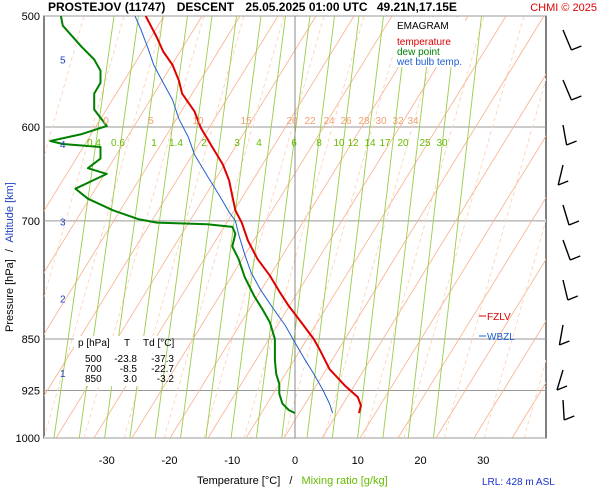  What do you see at coordinates (162, 369) in the screenshot?
I see `table-cell: -22.7` at bounding box center [162, 369].